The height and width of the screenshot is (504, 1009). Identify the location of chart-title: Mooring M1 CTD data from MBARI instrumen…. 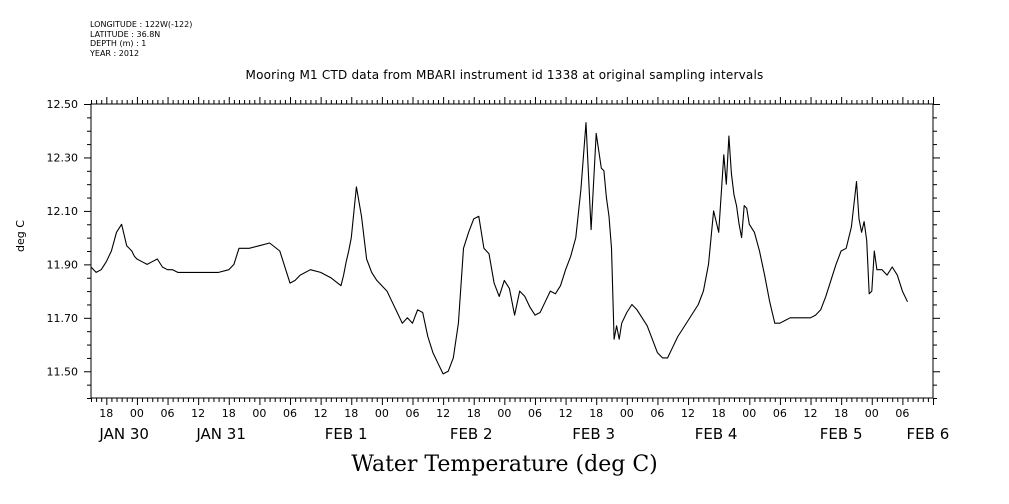
(504, 75).